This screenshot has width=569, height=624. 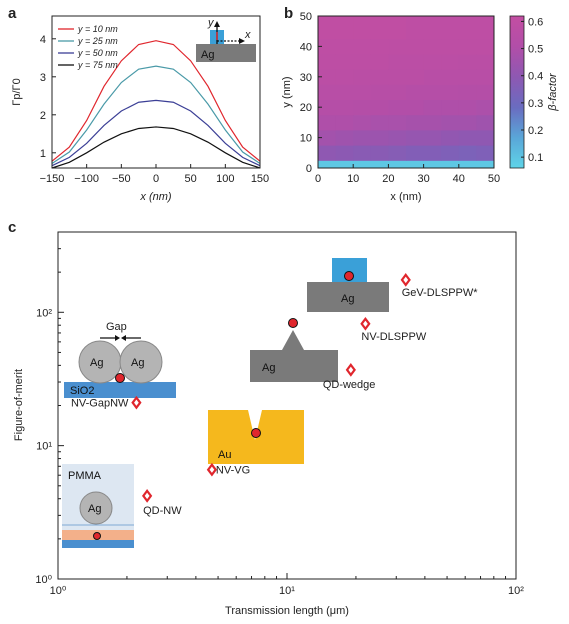 What do you see at coordinates (97, 29) in the screenshot?
I see `panel-a-legend-entry: y = 10 nm` at bounding box center [97, 29].